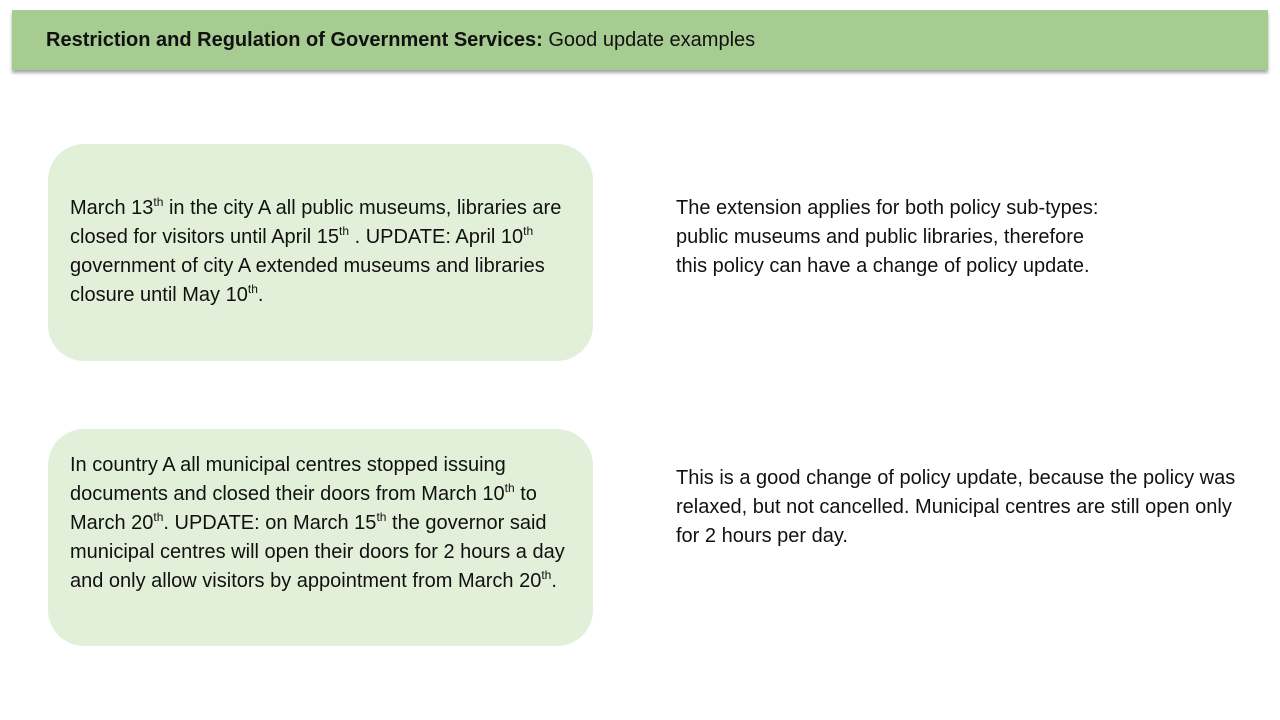  I want to click on example-text: . UPDATE: on March 15, so click(270, 523).